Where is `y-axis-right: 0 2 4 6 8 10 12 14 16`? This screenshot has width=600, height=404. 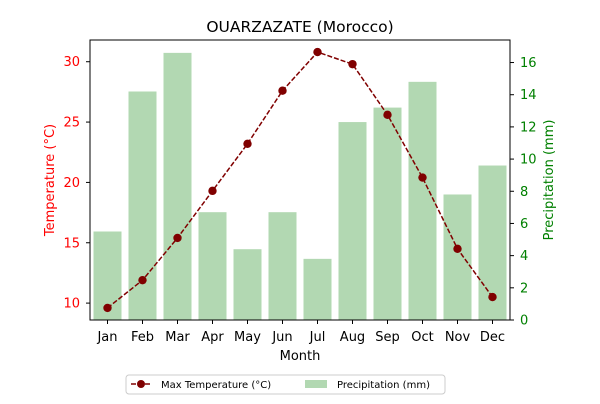 y-axis-right: 0 2 4 6 8 10 12 14 16 is located at coordinates (523, 192).